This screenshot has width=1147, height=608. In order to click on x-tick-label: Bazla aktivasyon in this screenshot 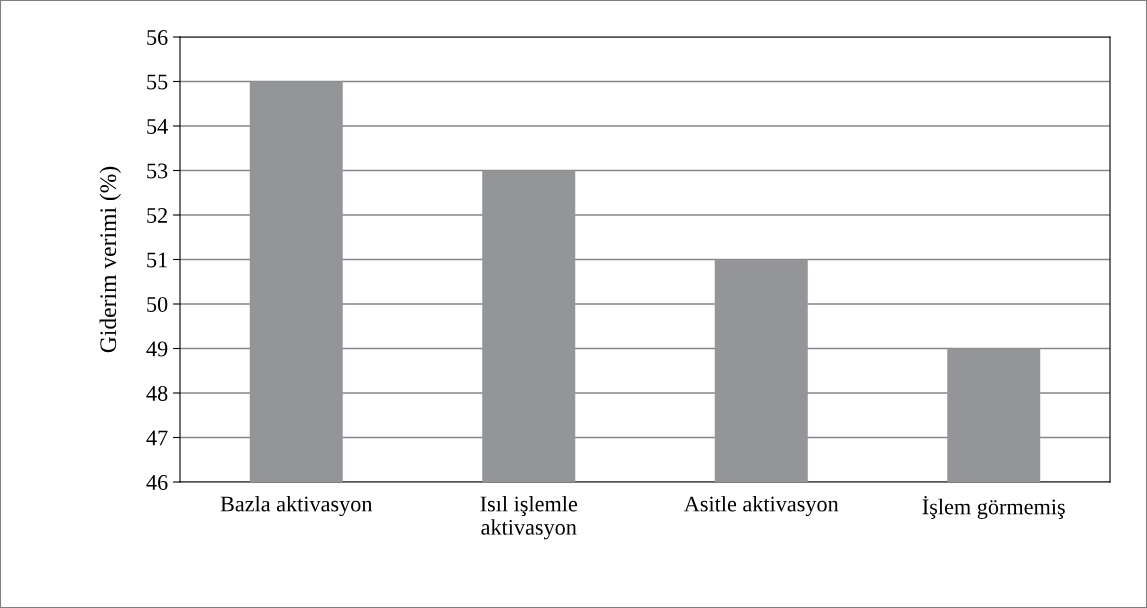, I will do `click(296, 506)`.